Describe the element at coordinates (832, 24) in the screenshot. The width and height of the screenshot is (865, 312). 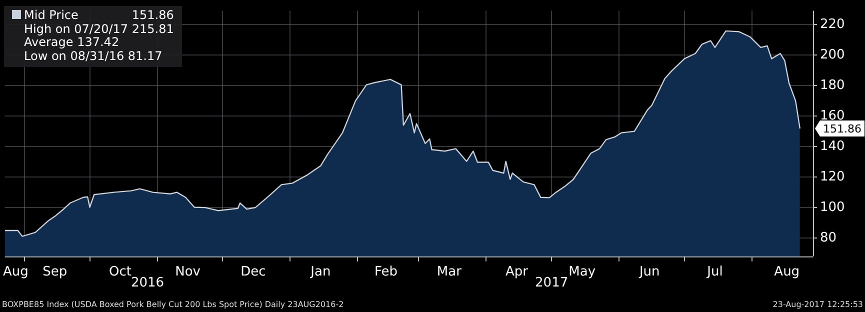
I see `y-tick-label: 220` at that location.